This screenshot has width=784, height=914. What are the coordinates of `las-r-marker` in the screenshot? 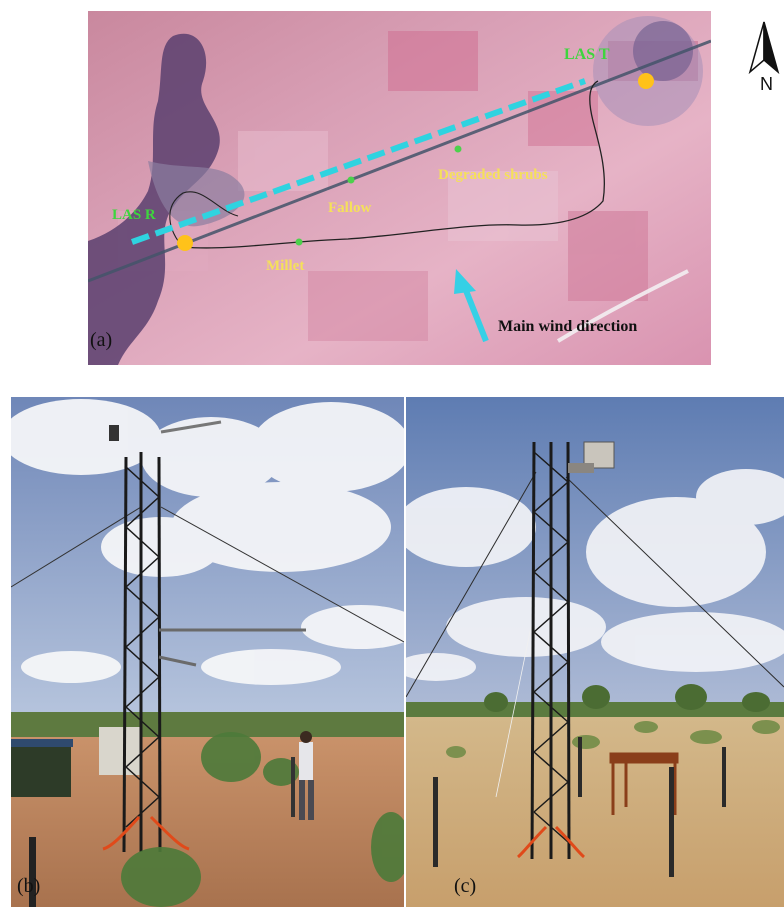 It's located at (185, 243).